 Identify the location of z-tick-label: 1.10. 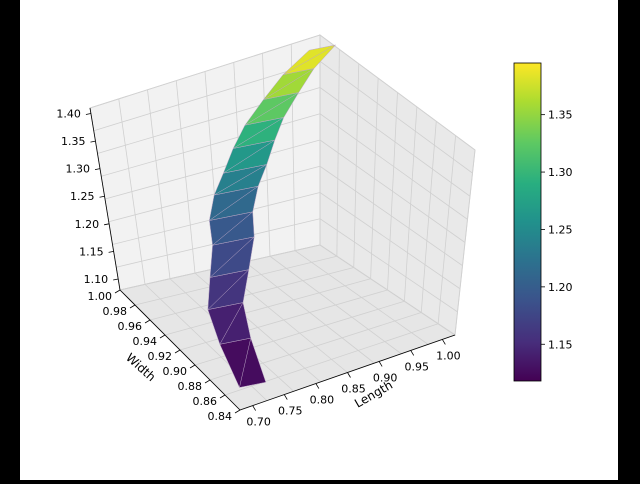
(96, 279).